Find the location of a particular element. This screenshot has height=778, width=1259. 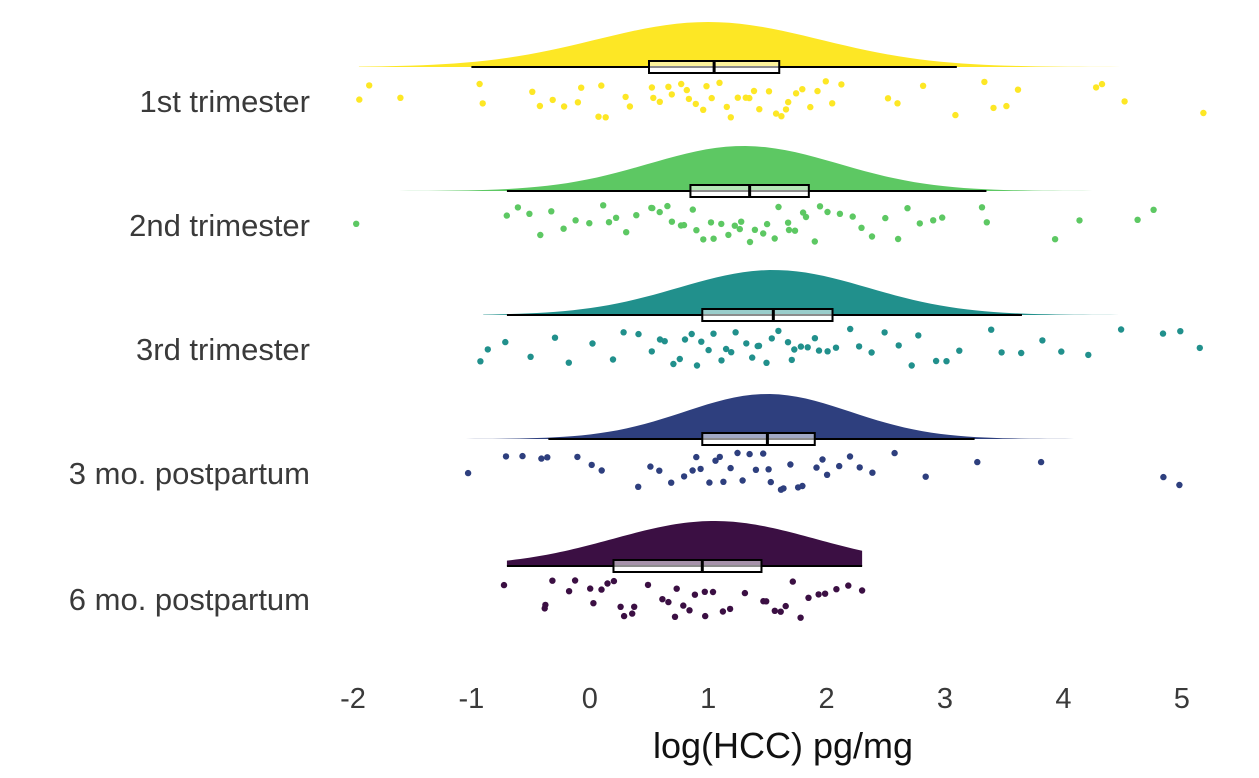

category-label: 1st trimester is located at coordinates (224, 101).